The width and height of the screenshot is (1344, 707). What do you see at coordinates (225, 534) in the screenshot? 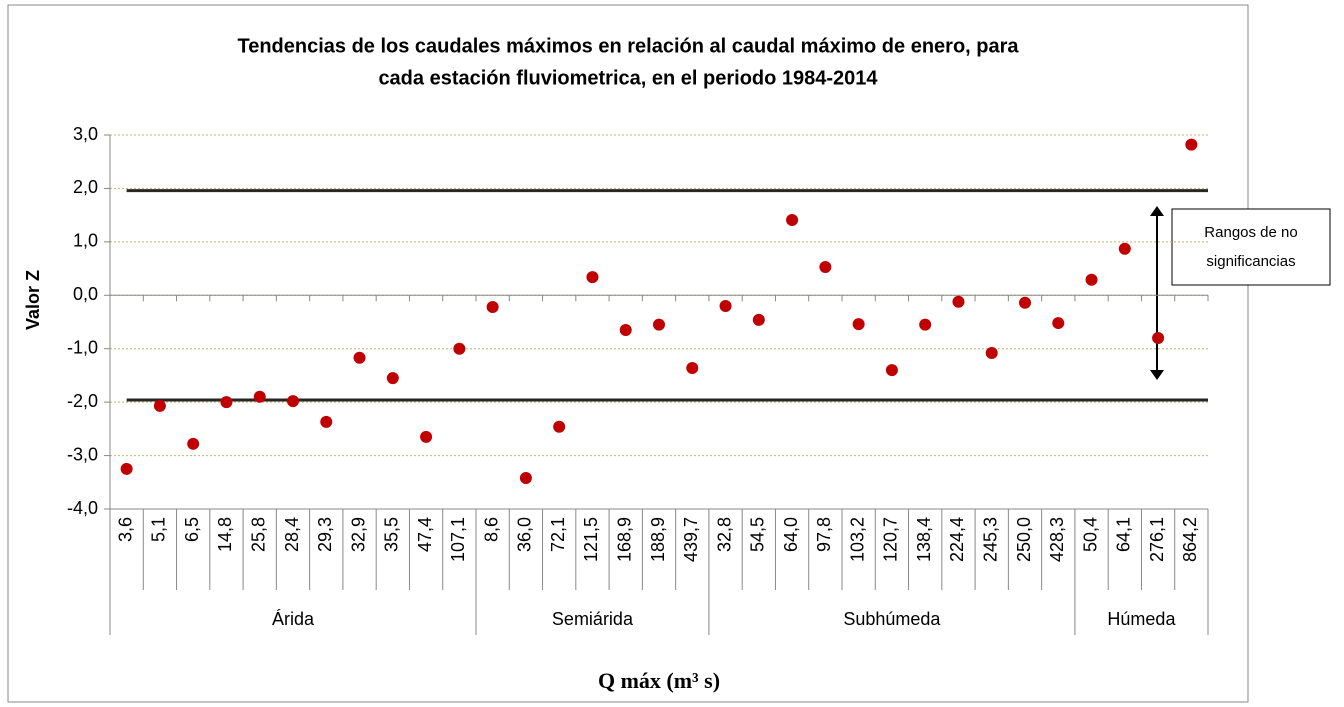
I see `x-tick-label: 14,8` at bounding box center [225, 534].